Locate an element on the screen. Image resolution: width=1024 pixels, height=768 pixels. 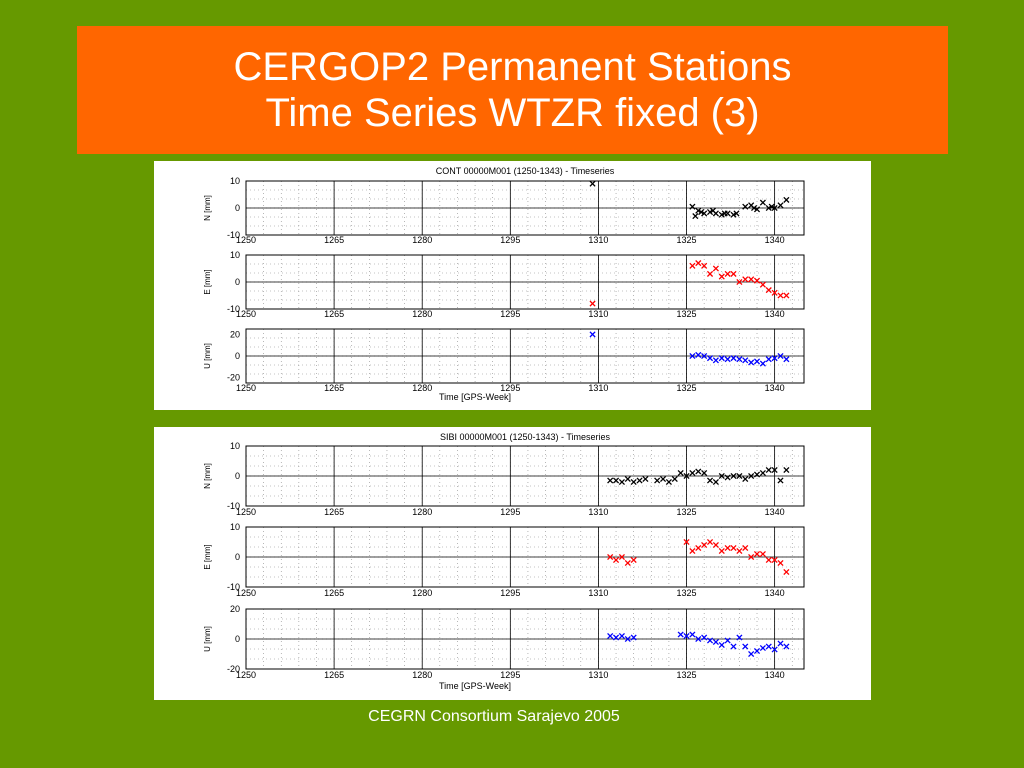
slide-title-line-2: Time Series WTZR fixed (3) is located at coordinates (512, 113).